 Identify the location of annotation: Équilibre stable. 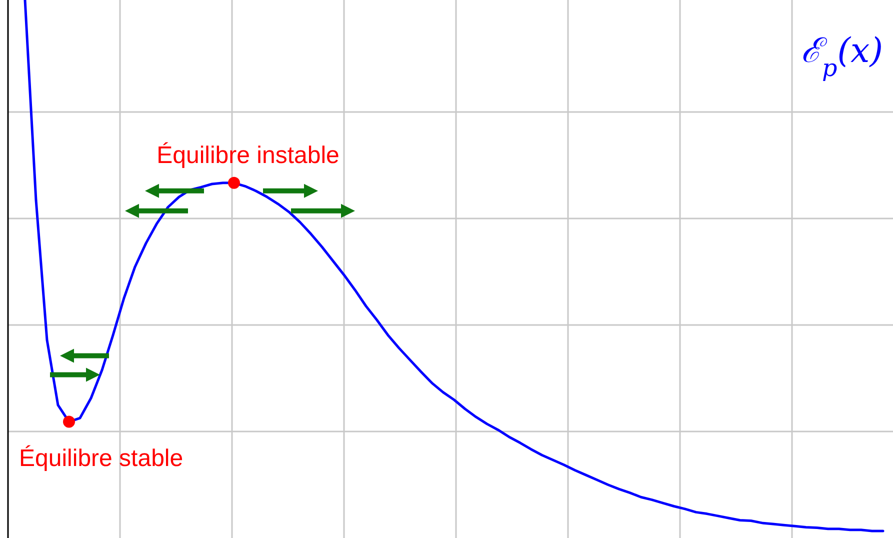
(101, 458).